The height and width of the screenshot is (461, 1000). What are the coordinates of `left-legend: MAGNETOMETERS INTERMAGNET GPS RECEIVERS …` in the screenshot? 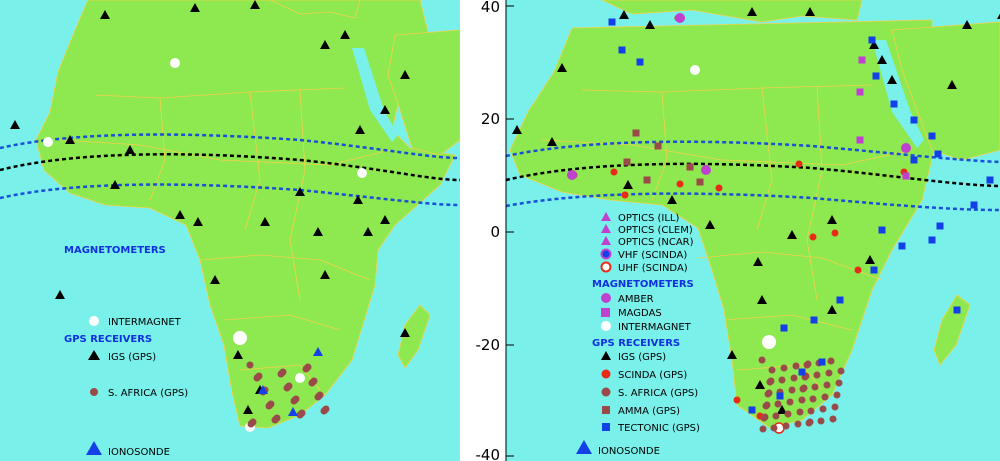 It's located at (126, 351).